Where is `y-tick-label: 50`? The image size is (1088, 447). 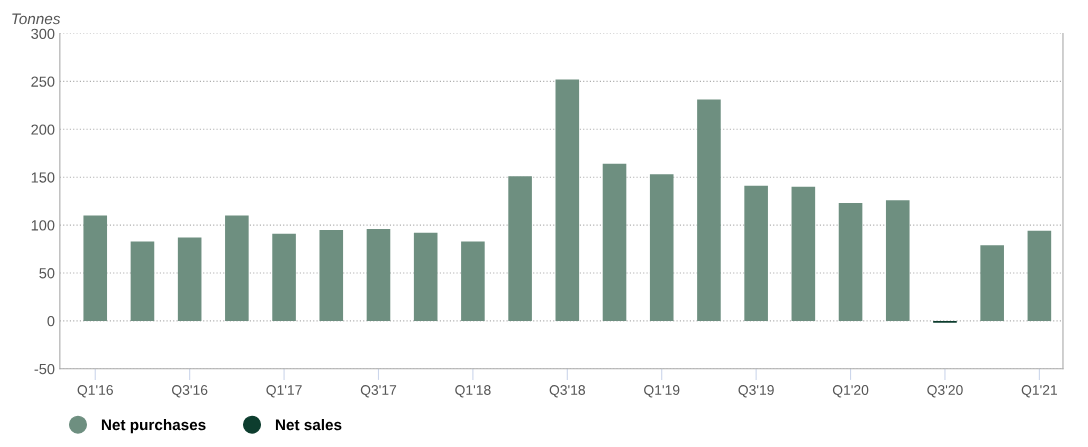 y-tick-label: 50 is located at coordinates (47, 273).